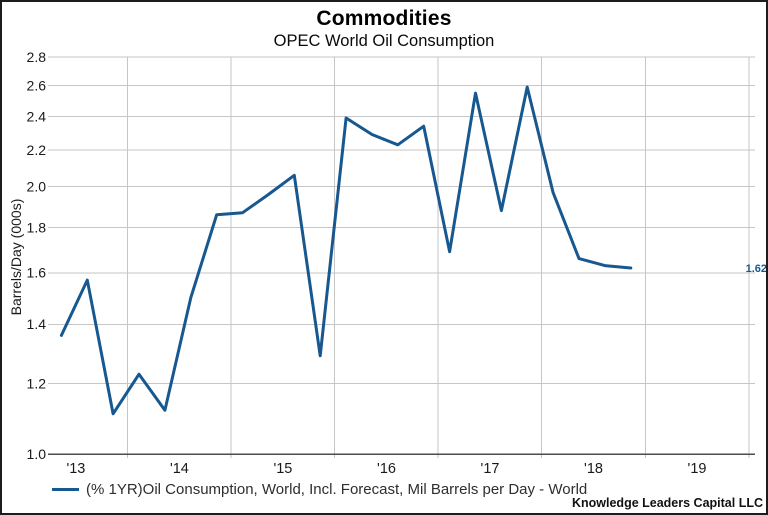 This screenshot has height=515, width=768. I want to click on y-tick-label: 2.8, so click(37, 57).